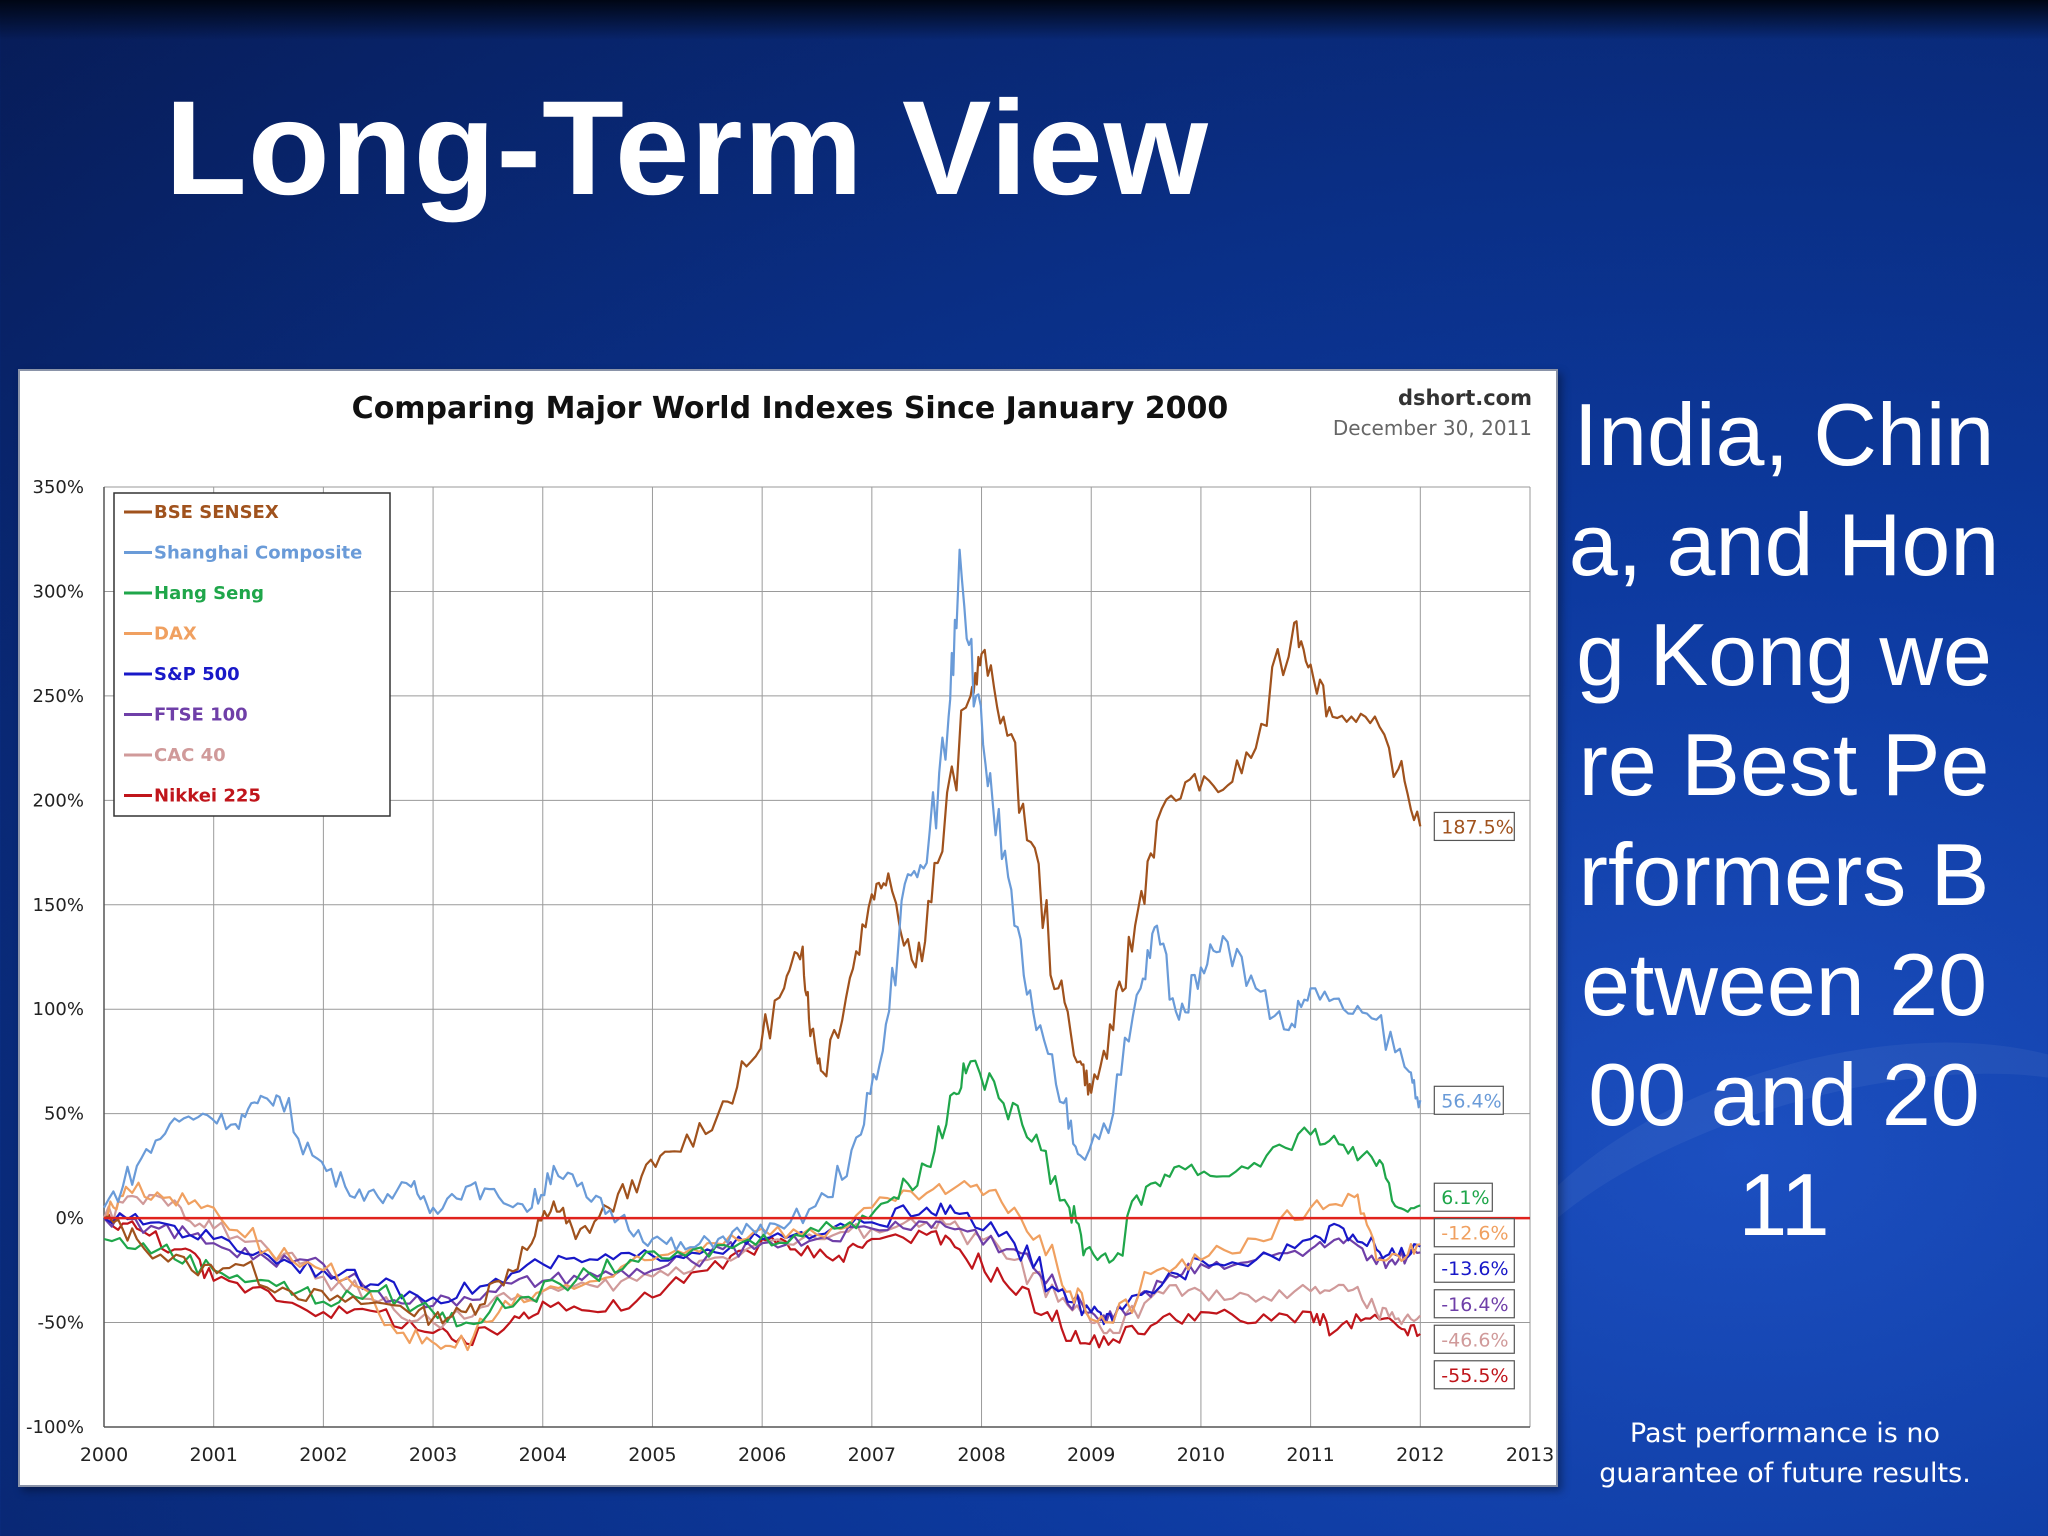 The image size is (2048, 1536). Describe the element at coordinates (543, 1455) in the screenshot. I see `x-tick-label: 2004` at that location.